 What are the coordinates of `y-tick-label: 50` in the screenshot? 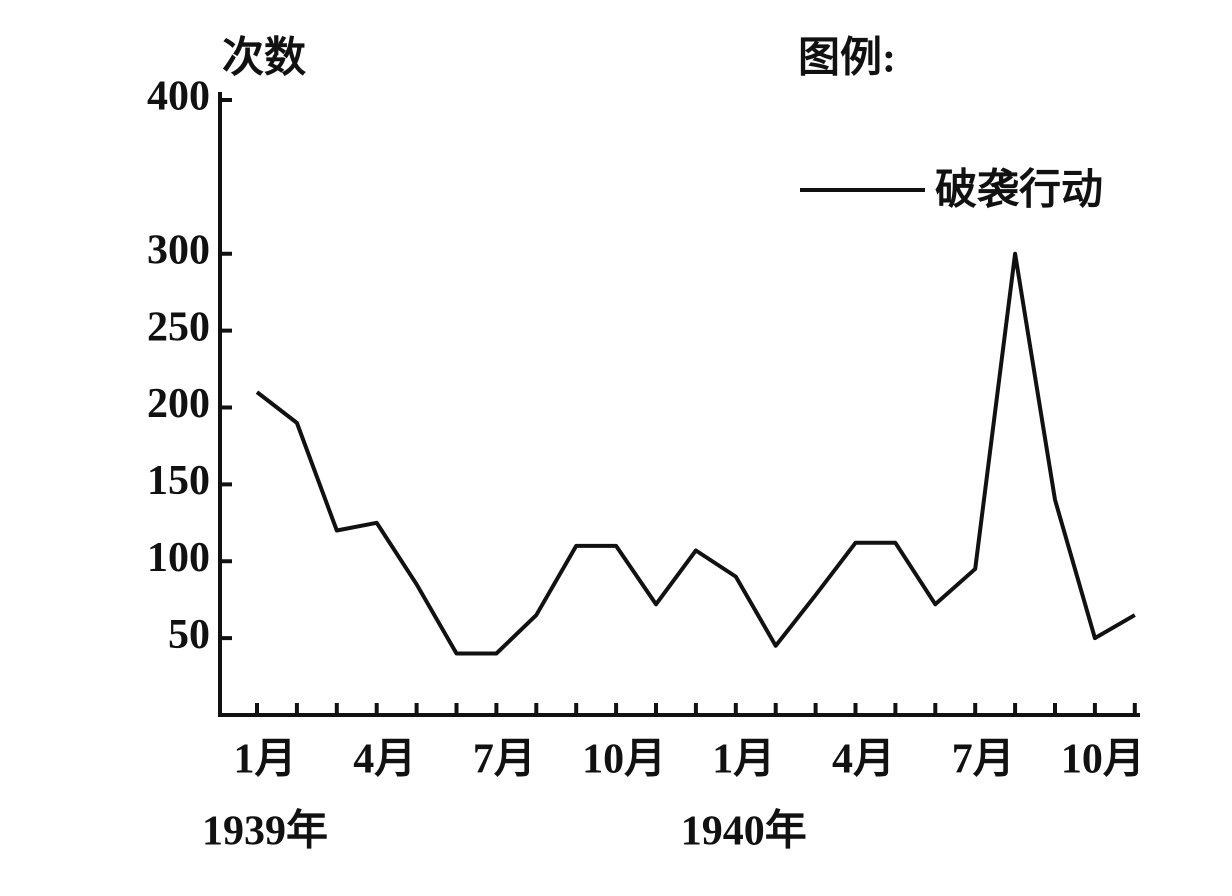 It's located at (189, 635).